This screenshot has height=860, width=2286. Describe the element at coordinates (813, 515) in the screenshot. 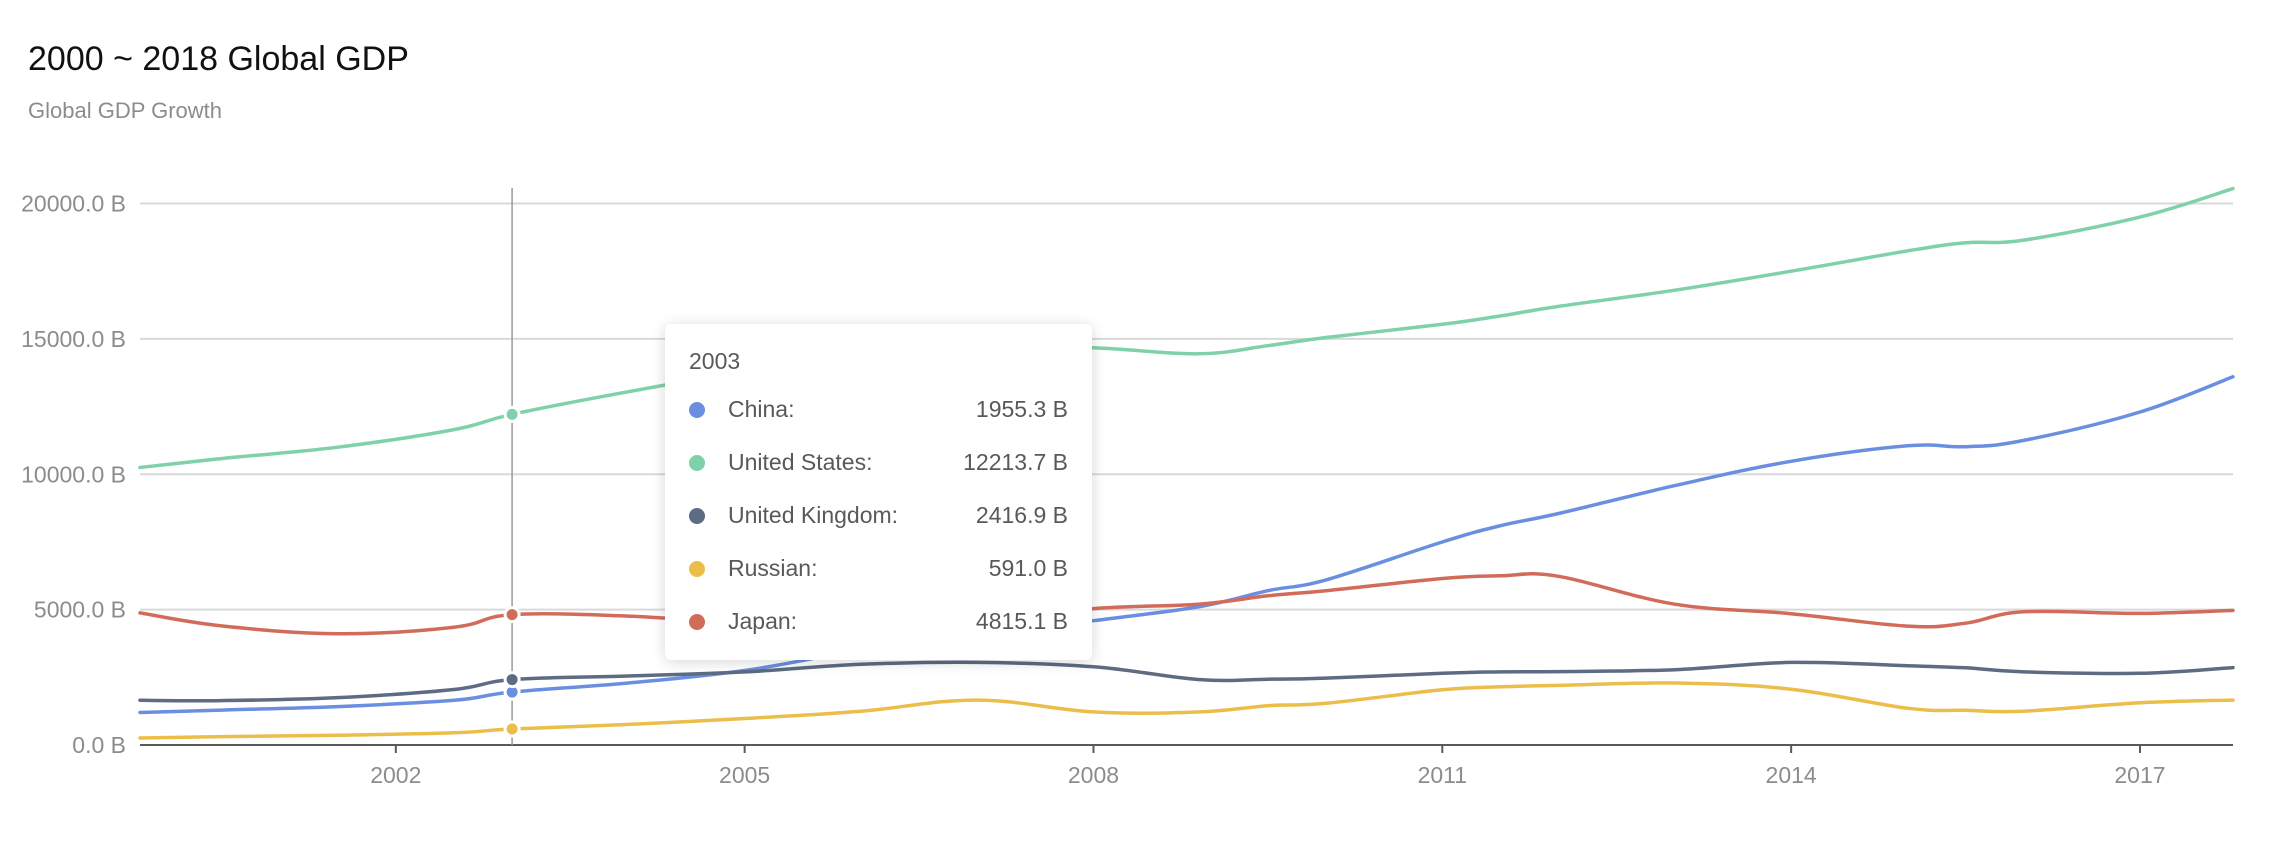

I see `tooltip-name-united-kingdom: United Kingdom:` at that location.